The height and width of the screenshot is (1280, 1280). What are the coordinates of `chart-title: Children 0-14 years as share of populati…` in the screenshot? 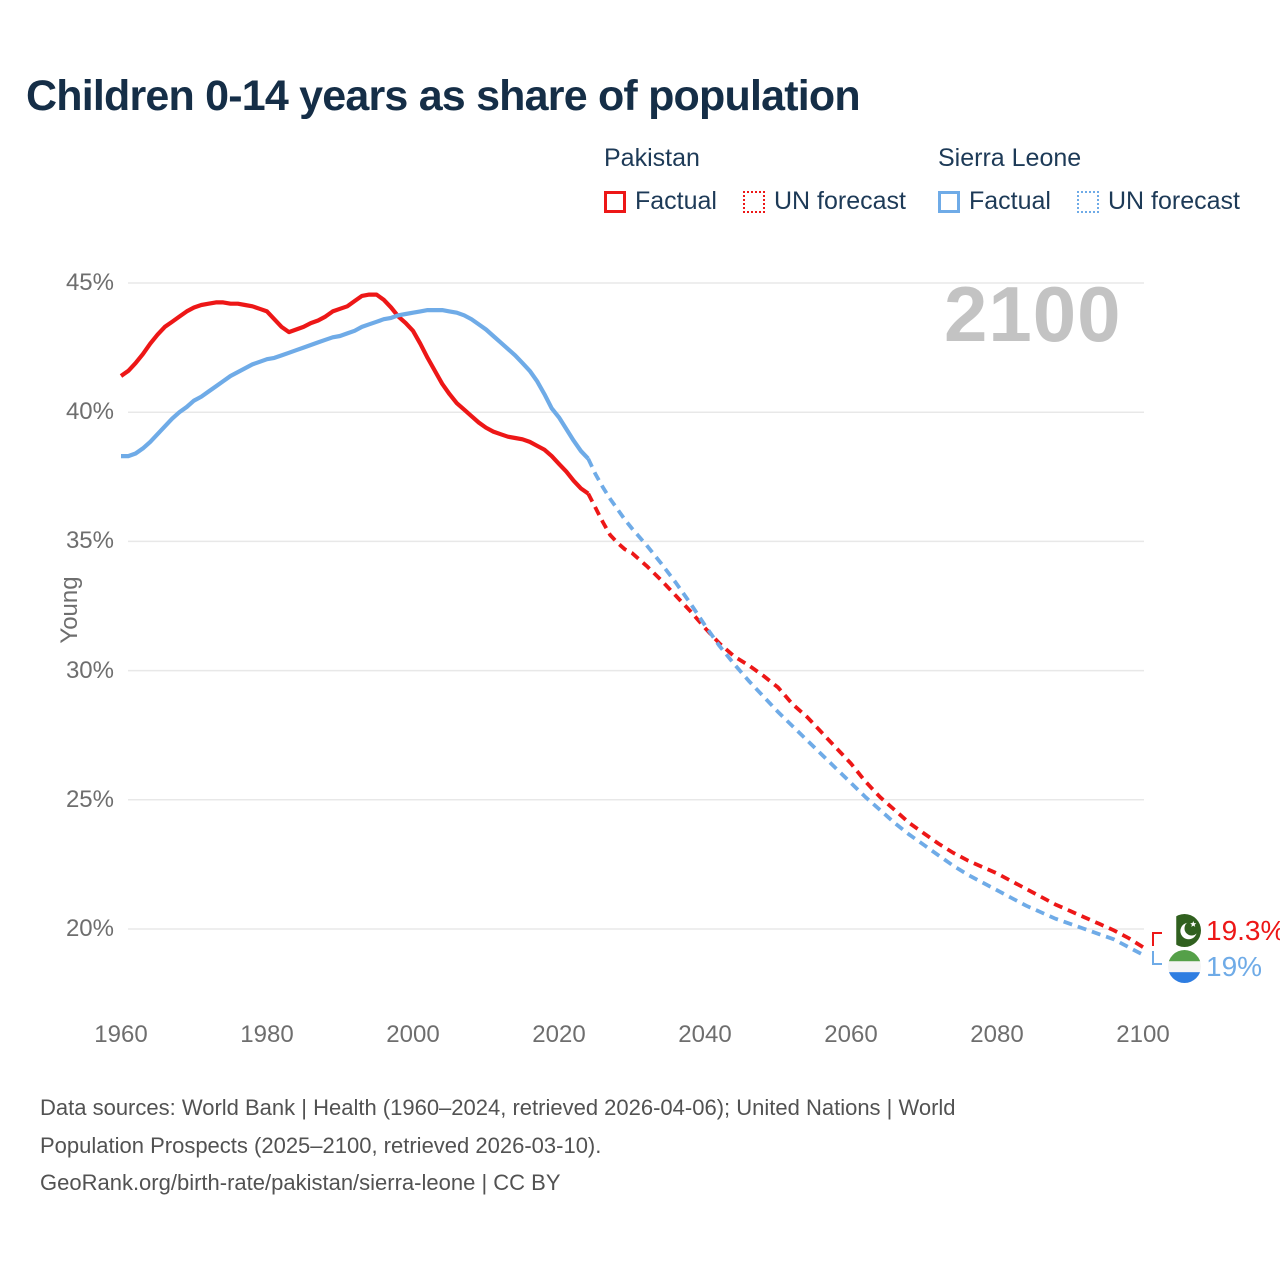 It's located at (443, 96).